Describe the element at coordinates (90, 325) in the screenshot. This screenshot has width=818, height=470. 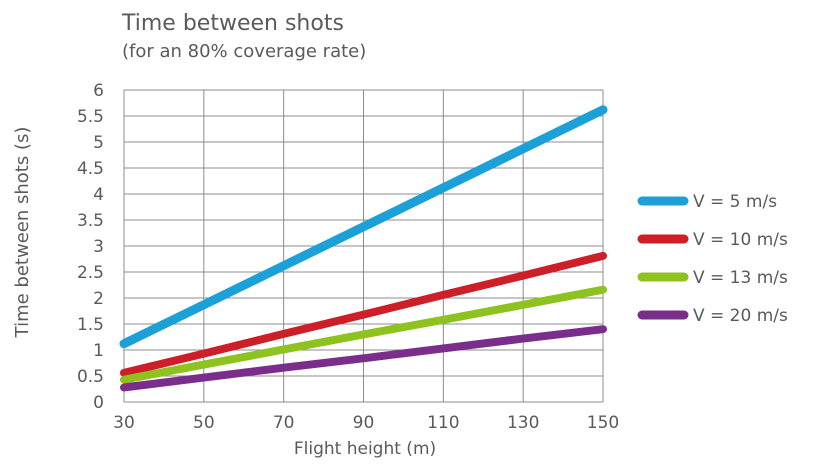
I see `y-tick-label: 1.5` at that location.